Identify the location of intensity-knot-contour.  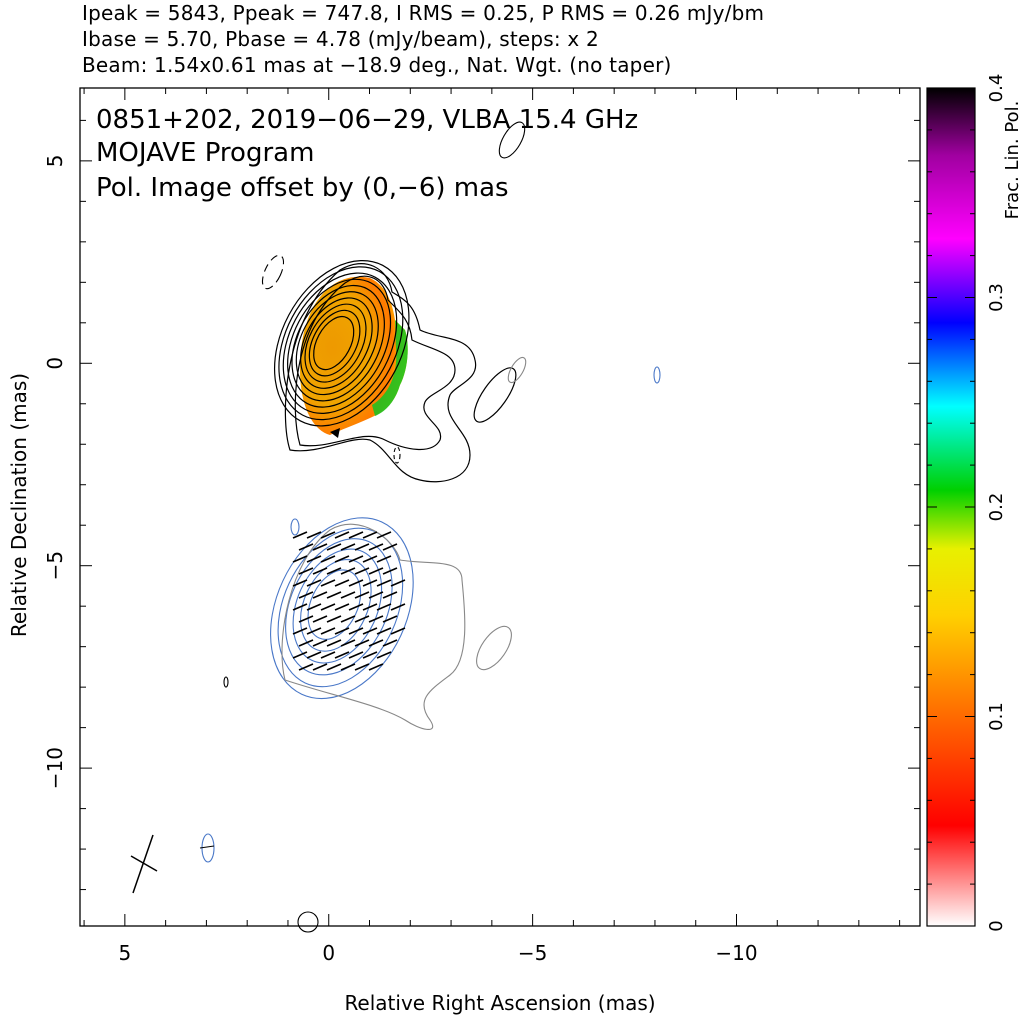
(495, 395).